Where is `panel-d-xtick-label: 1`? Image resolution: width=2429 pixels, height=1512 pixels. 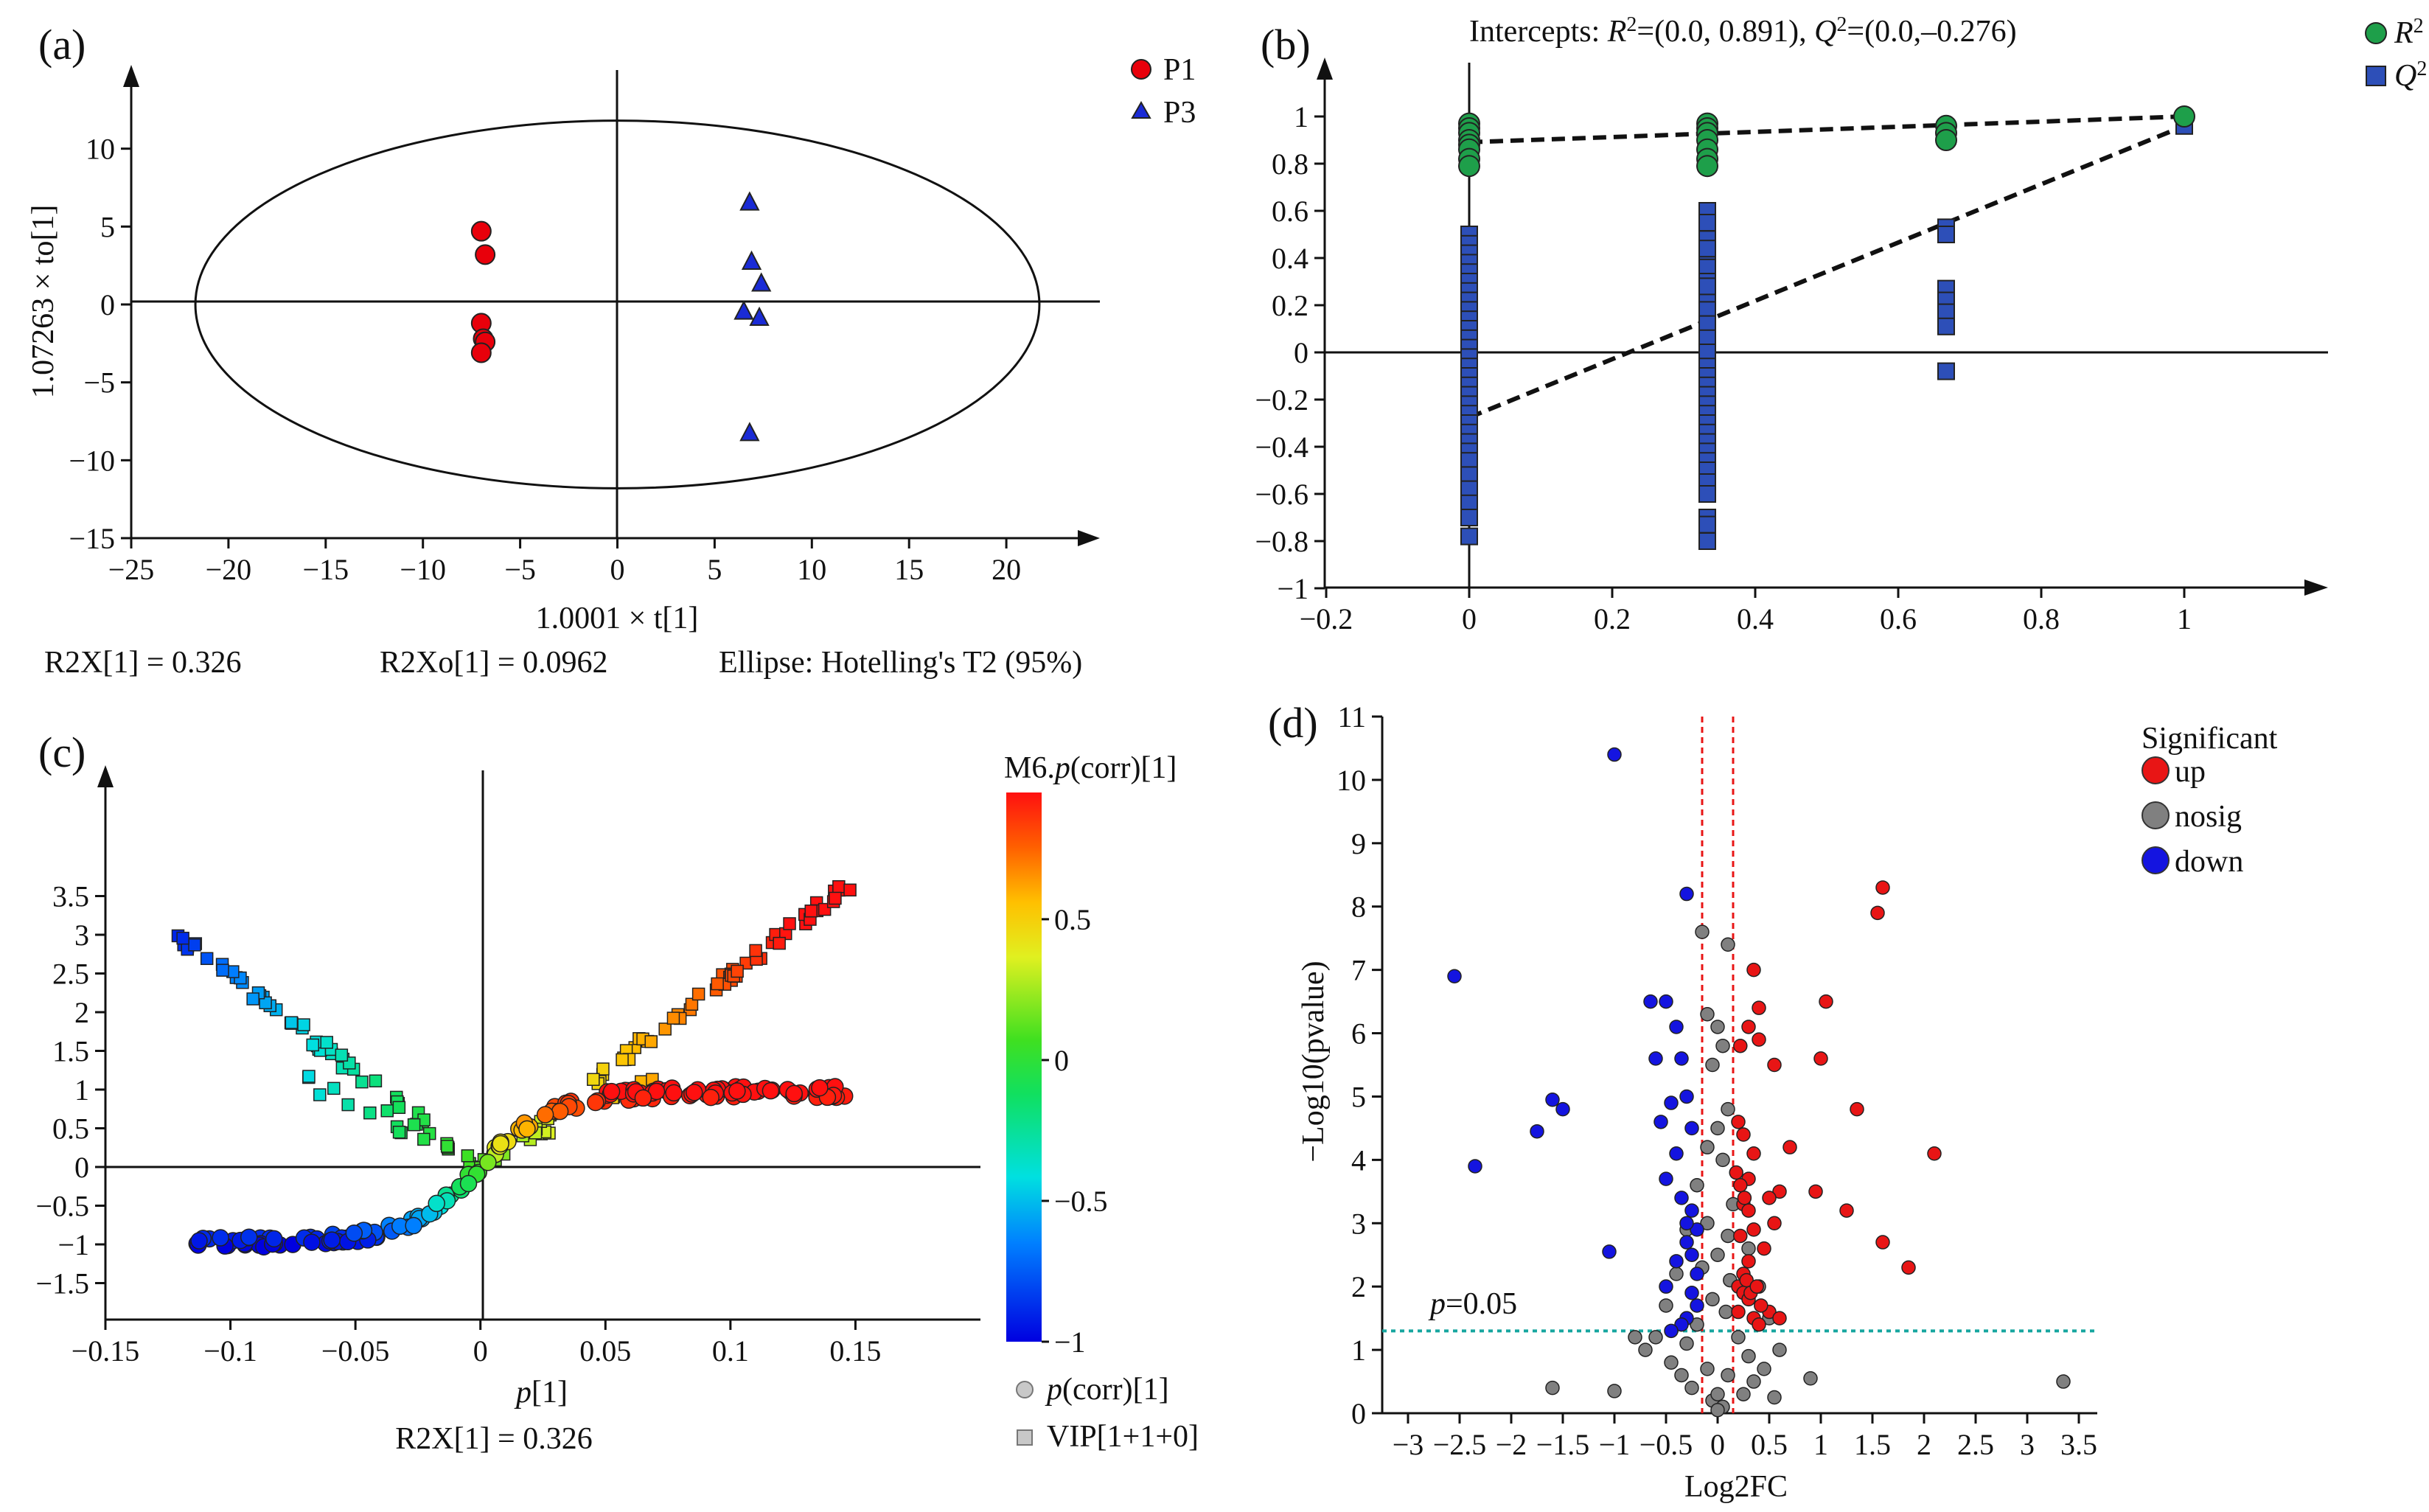 panel-d-xtick-label: 1 is located at coordinates (1821, 1444).